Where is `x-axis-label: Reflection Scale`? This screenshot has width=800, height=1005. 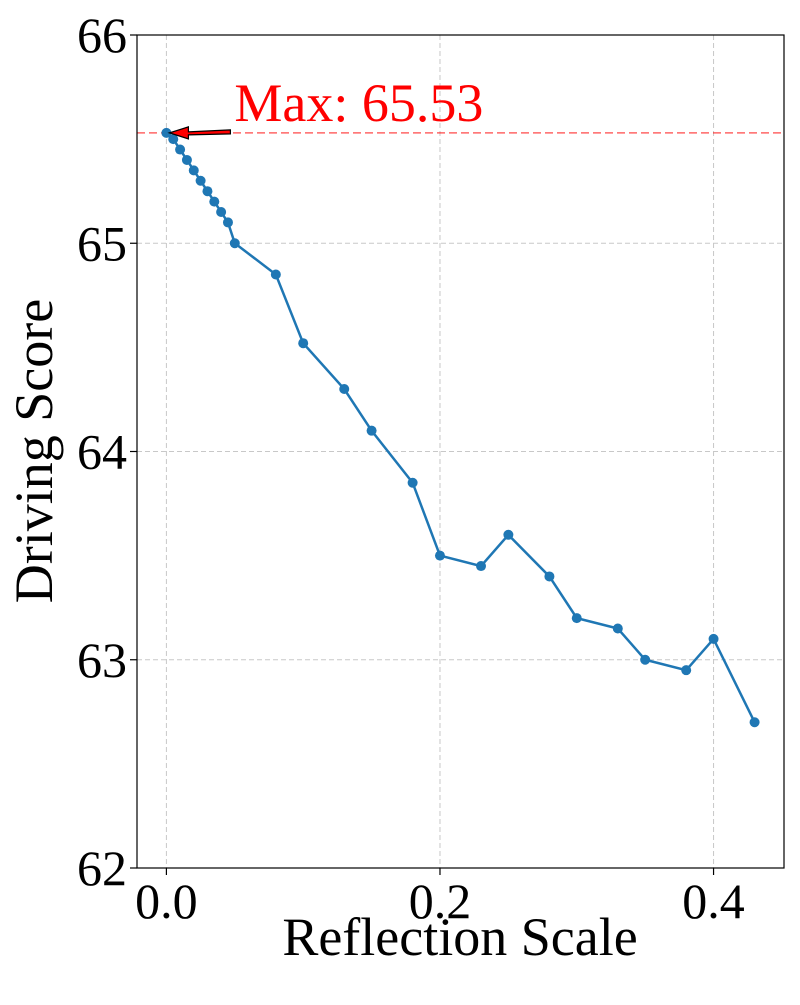 x-axis-label: Reflection Scale is located at coordinates (459, 937).